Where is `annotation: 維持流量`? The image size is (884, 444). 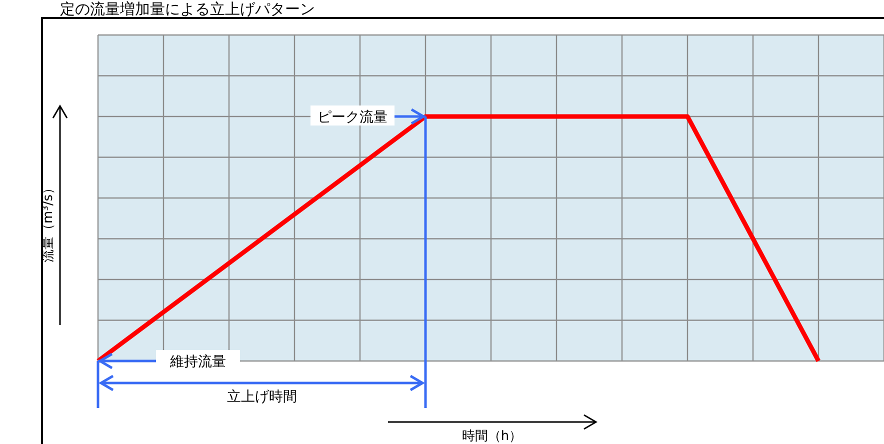
annotation: 維持流量 is located at coordinates (197, 362).